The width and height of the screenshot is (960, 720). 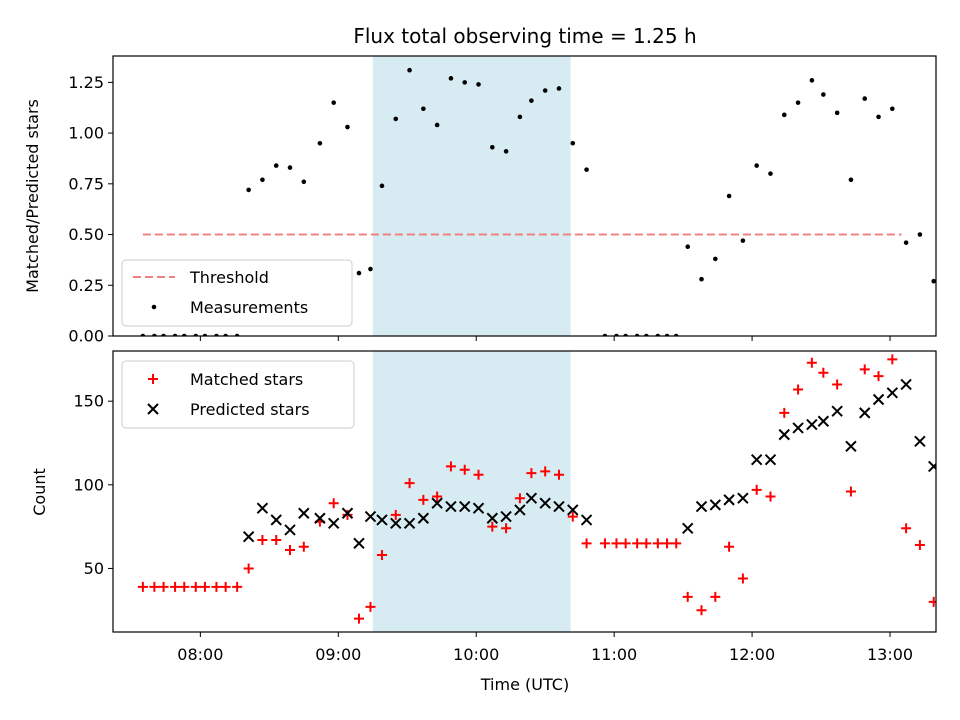 I want to click on x-tick-label: 11:00, so click(x=614, y=654).